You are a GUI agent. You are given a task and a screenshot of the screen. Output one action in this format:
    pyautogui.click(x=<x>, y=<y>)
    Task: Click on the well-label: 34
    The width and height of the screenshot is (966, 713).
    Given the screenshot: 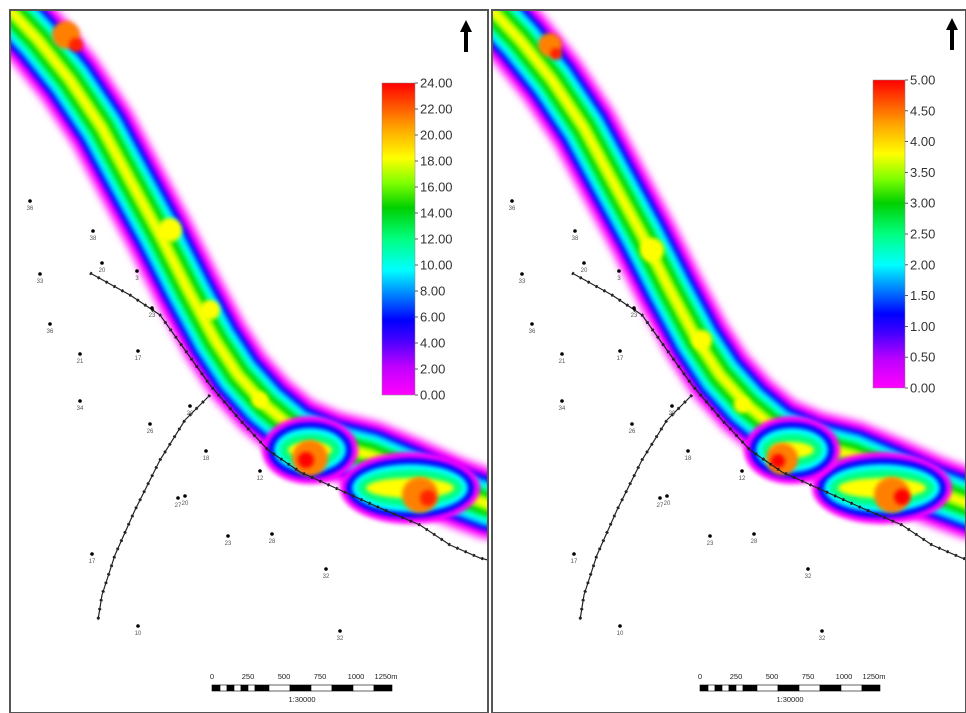 What is the action you would take?
    pyautogui.click(x=562, y=409)
    